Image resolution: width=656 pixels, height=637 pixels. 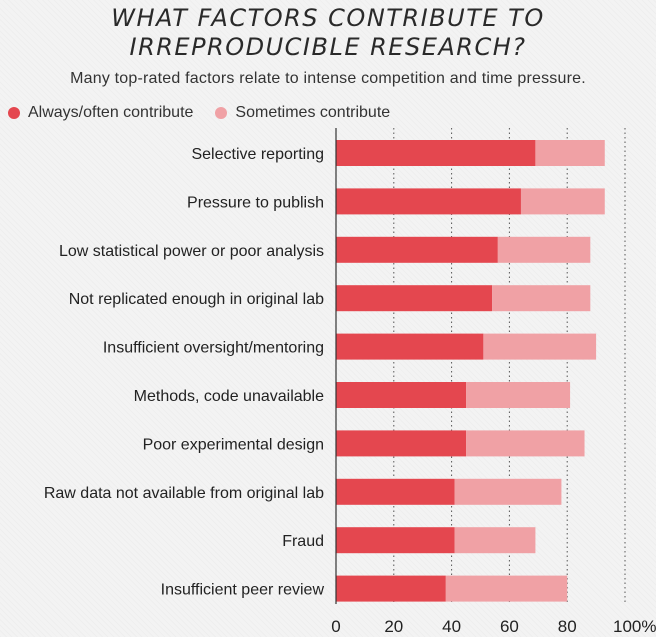 What do you see at coordinates (14, 113) in the screenshot?
I see `legend-swatch-always-often` at bounding box center [14, 113].